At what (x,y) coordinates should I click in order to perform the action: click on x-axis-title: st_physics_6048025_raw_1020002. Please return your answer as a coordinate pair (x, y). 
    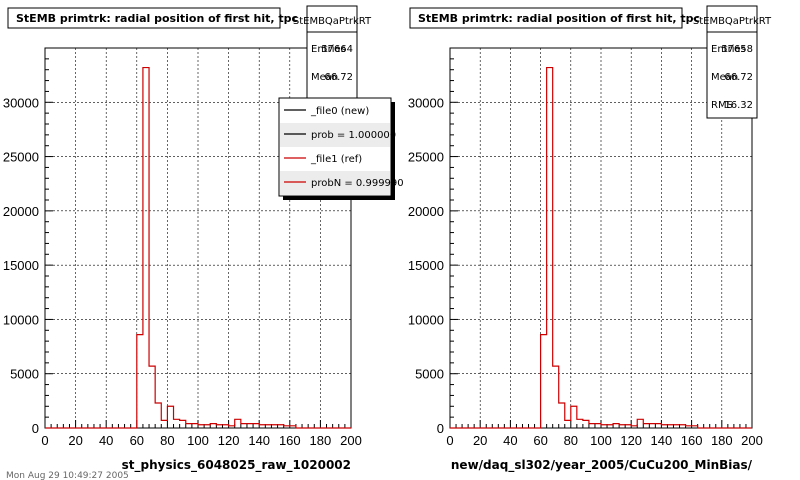
    Looking at the image, I should click on (236, 465).